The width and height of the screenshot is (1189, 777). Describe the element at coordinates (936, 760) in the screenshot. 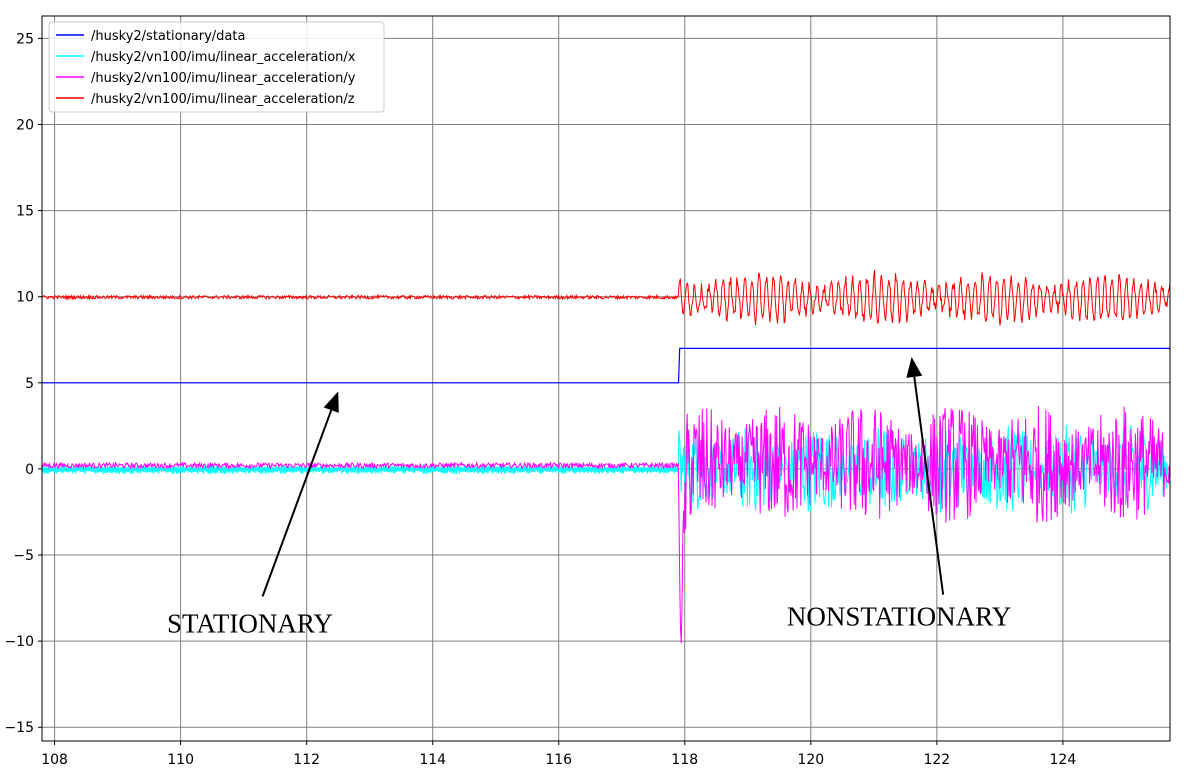

I see `x-tick-label: 122` at that location.